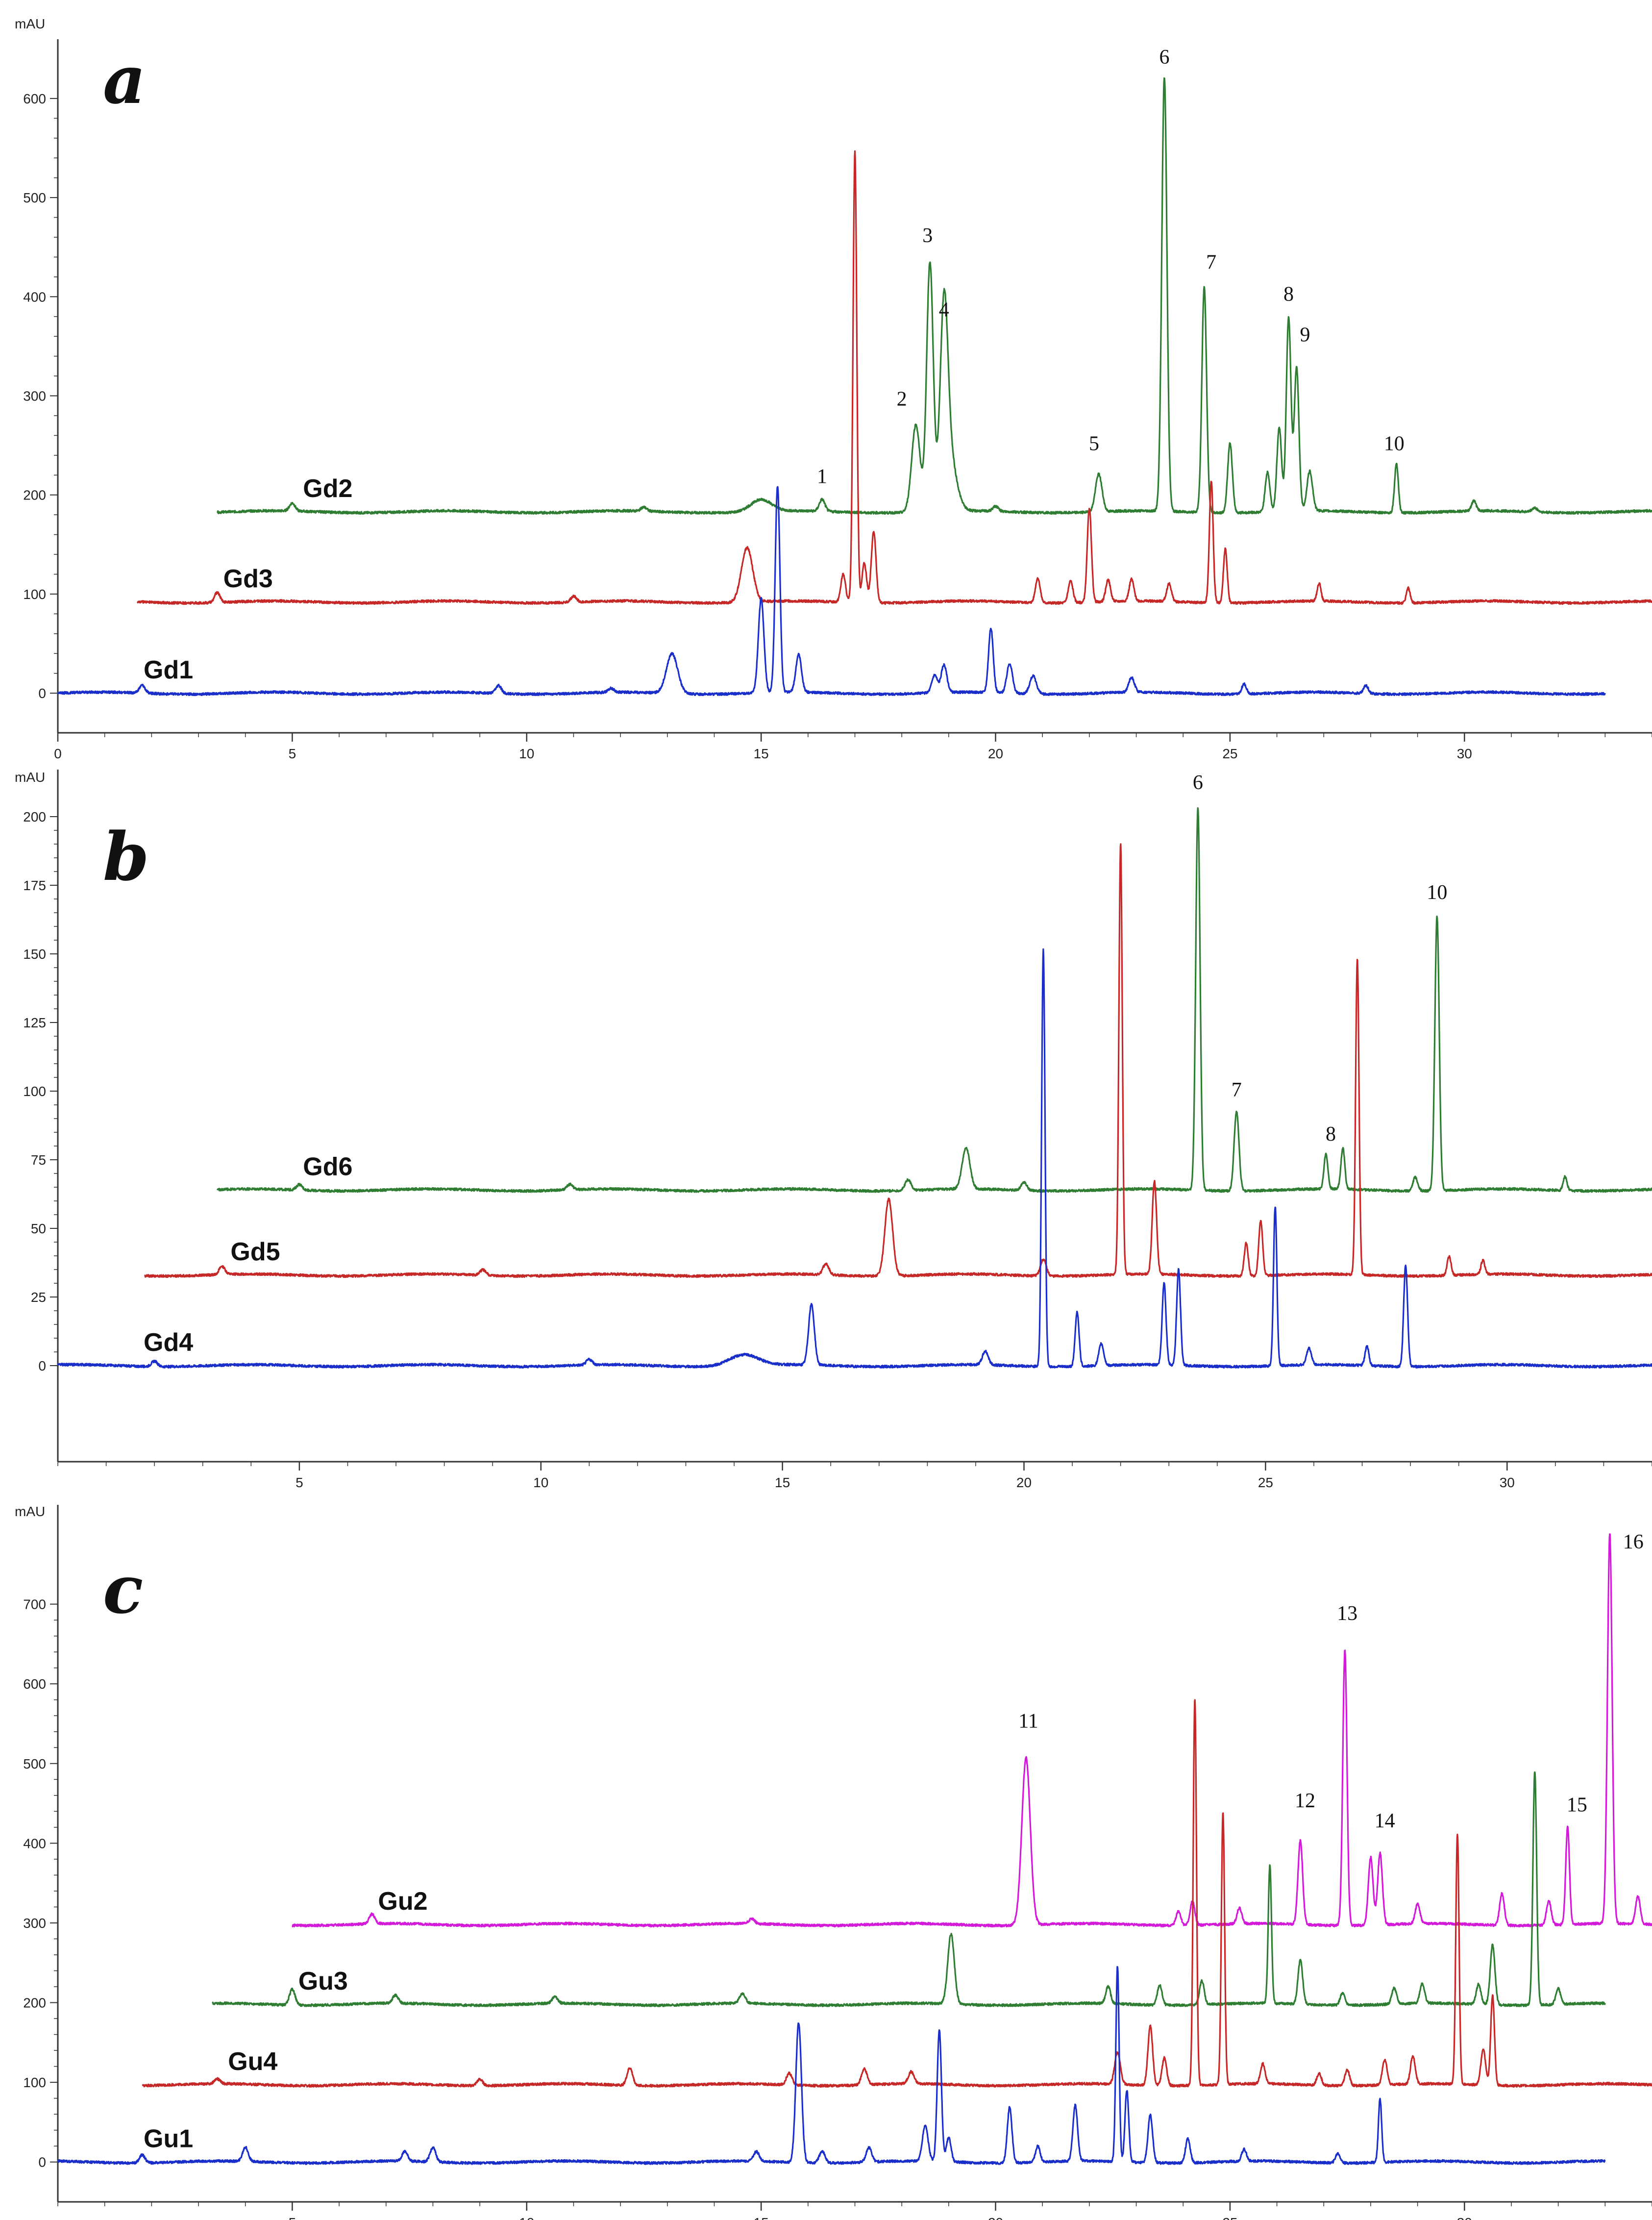  I want to click on panel-c-x-tick-label: 30, so click(1464, 2218).